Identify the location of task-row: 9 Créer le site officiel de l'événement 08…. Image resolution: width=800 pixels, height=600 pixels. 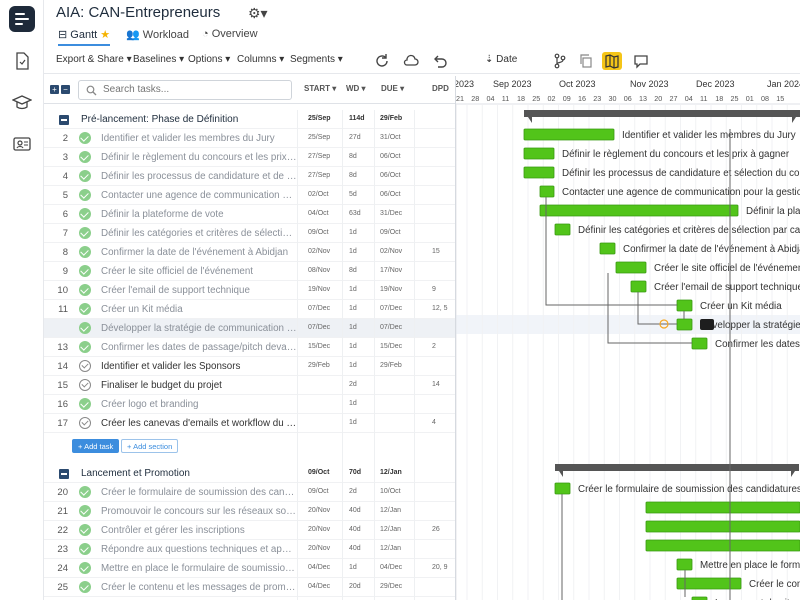
(250, 271).